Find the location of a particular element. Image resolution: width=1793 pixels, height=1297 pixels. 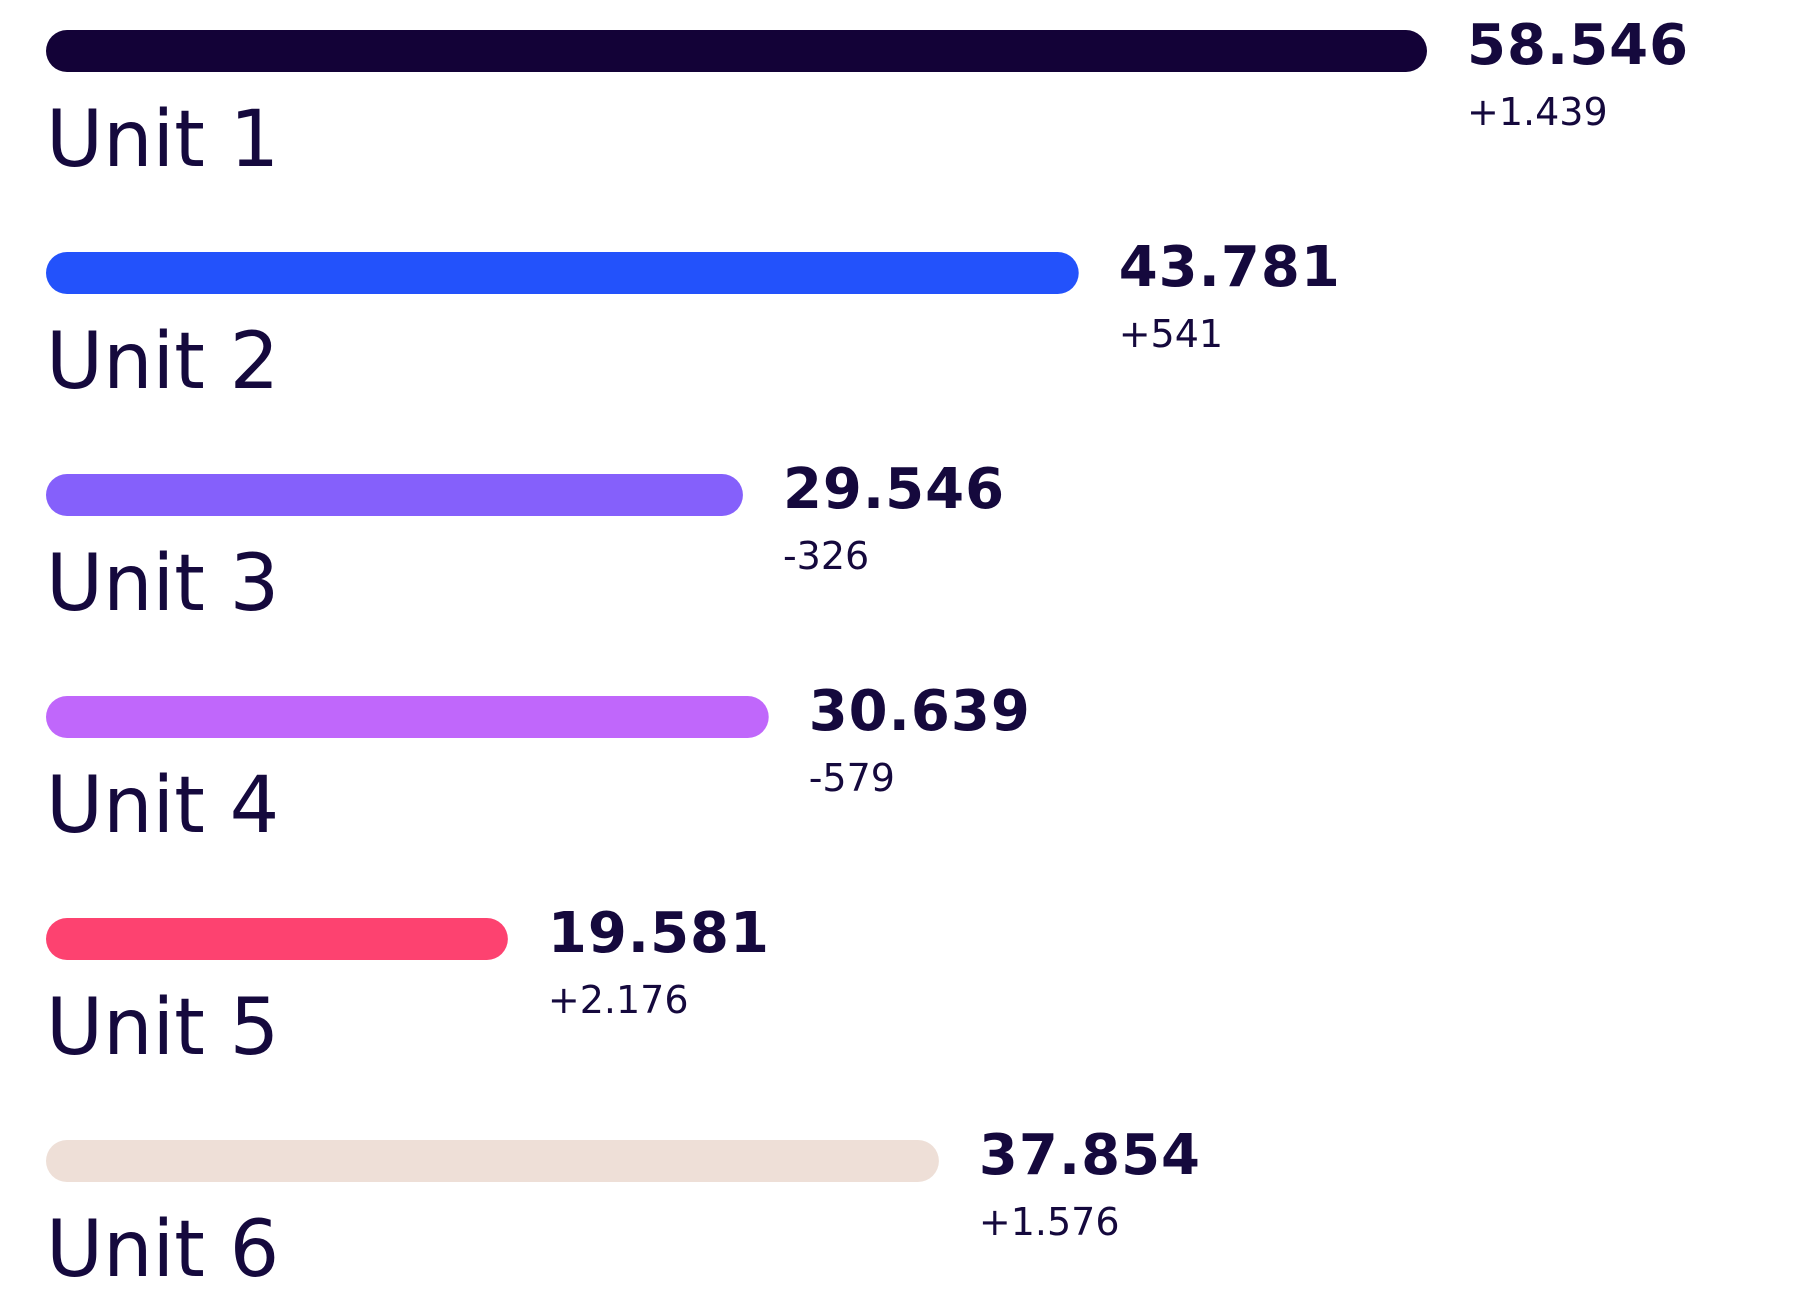

value-label: 19.581 is located at coordinates (659, 933).